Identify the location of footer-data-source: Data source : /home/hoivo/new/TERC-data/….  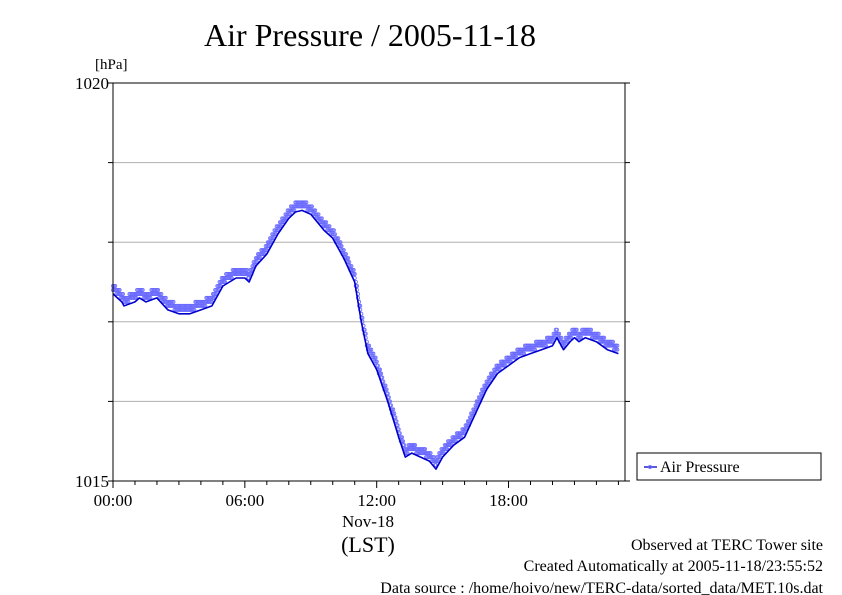
(601, 587).